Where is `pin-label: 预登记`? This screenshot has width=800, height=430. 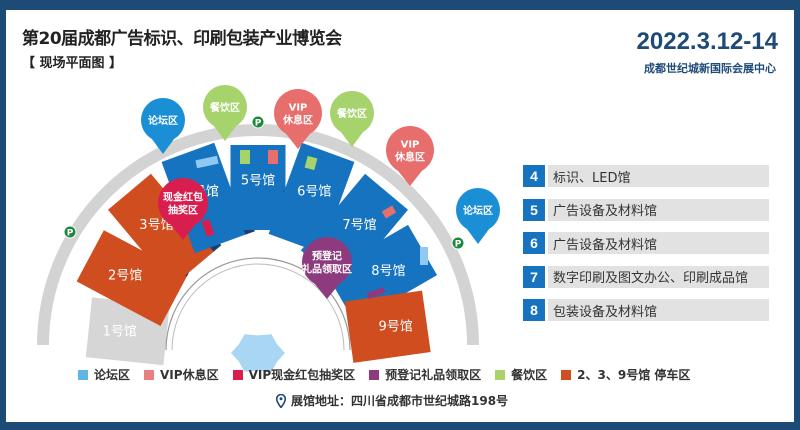
pin-label: 预登记 is located at coordinates (327, 256).